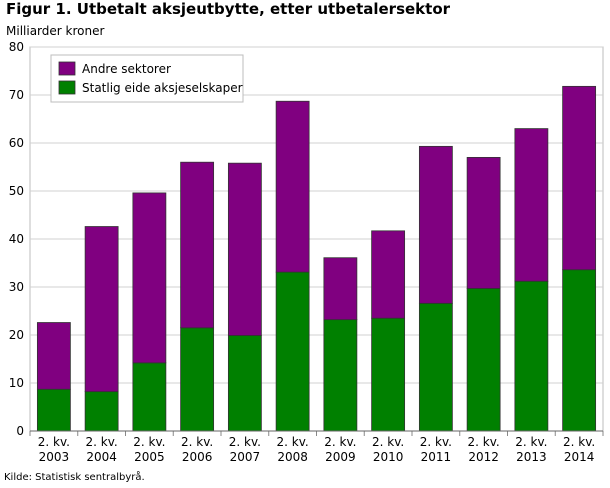 The width and height of the screenshot is (610, 488). Describe the element at coordinates (16, 191) in the screenshot. I see `y-tick-label: 50` at that location.